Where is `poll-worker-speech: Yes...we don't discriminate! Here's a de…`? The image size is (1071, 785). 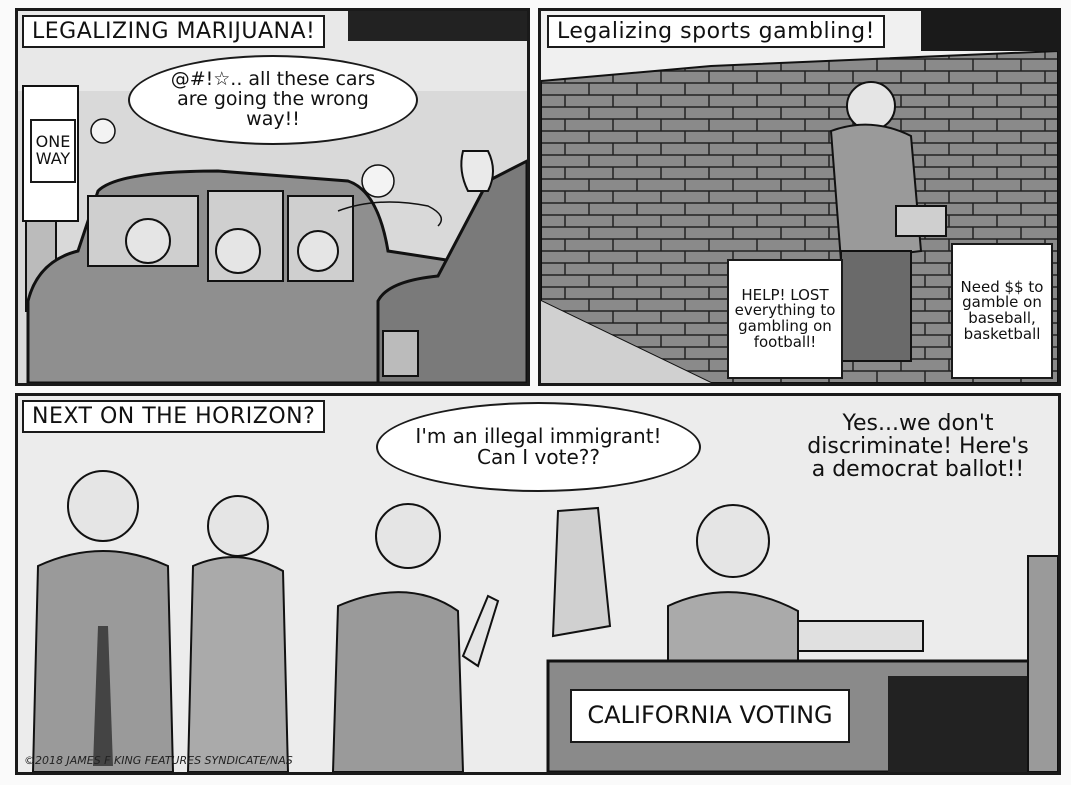
poll-worker-speech: Yes...we don't discriminate! Here's a de… is located at coordinates (918, 447).